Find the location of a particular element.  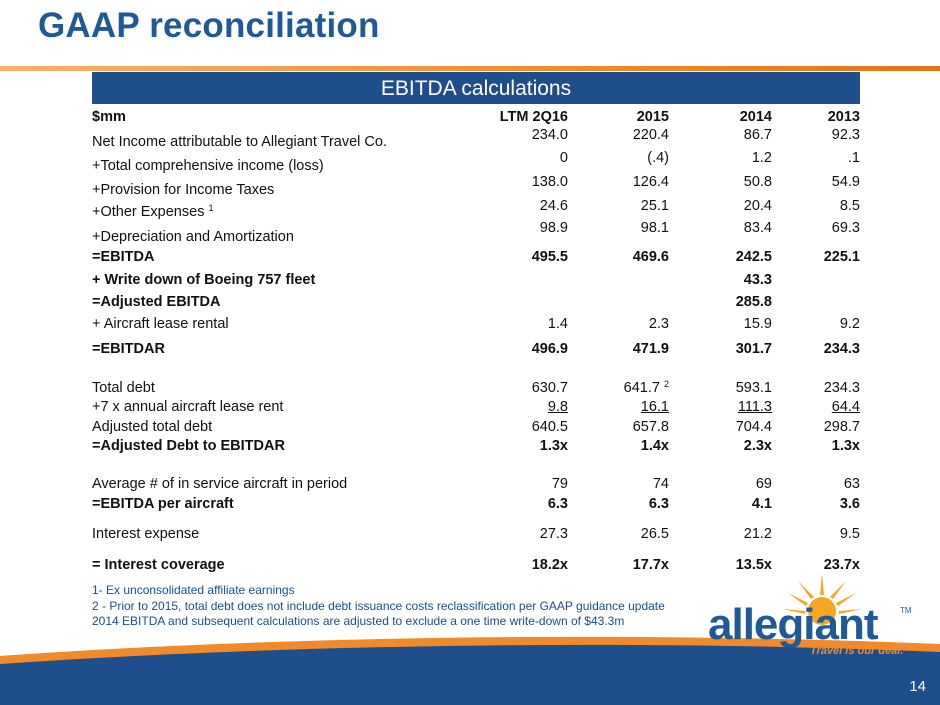

row-value: 69 is located at coordinates (763, 484).